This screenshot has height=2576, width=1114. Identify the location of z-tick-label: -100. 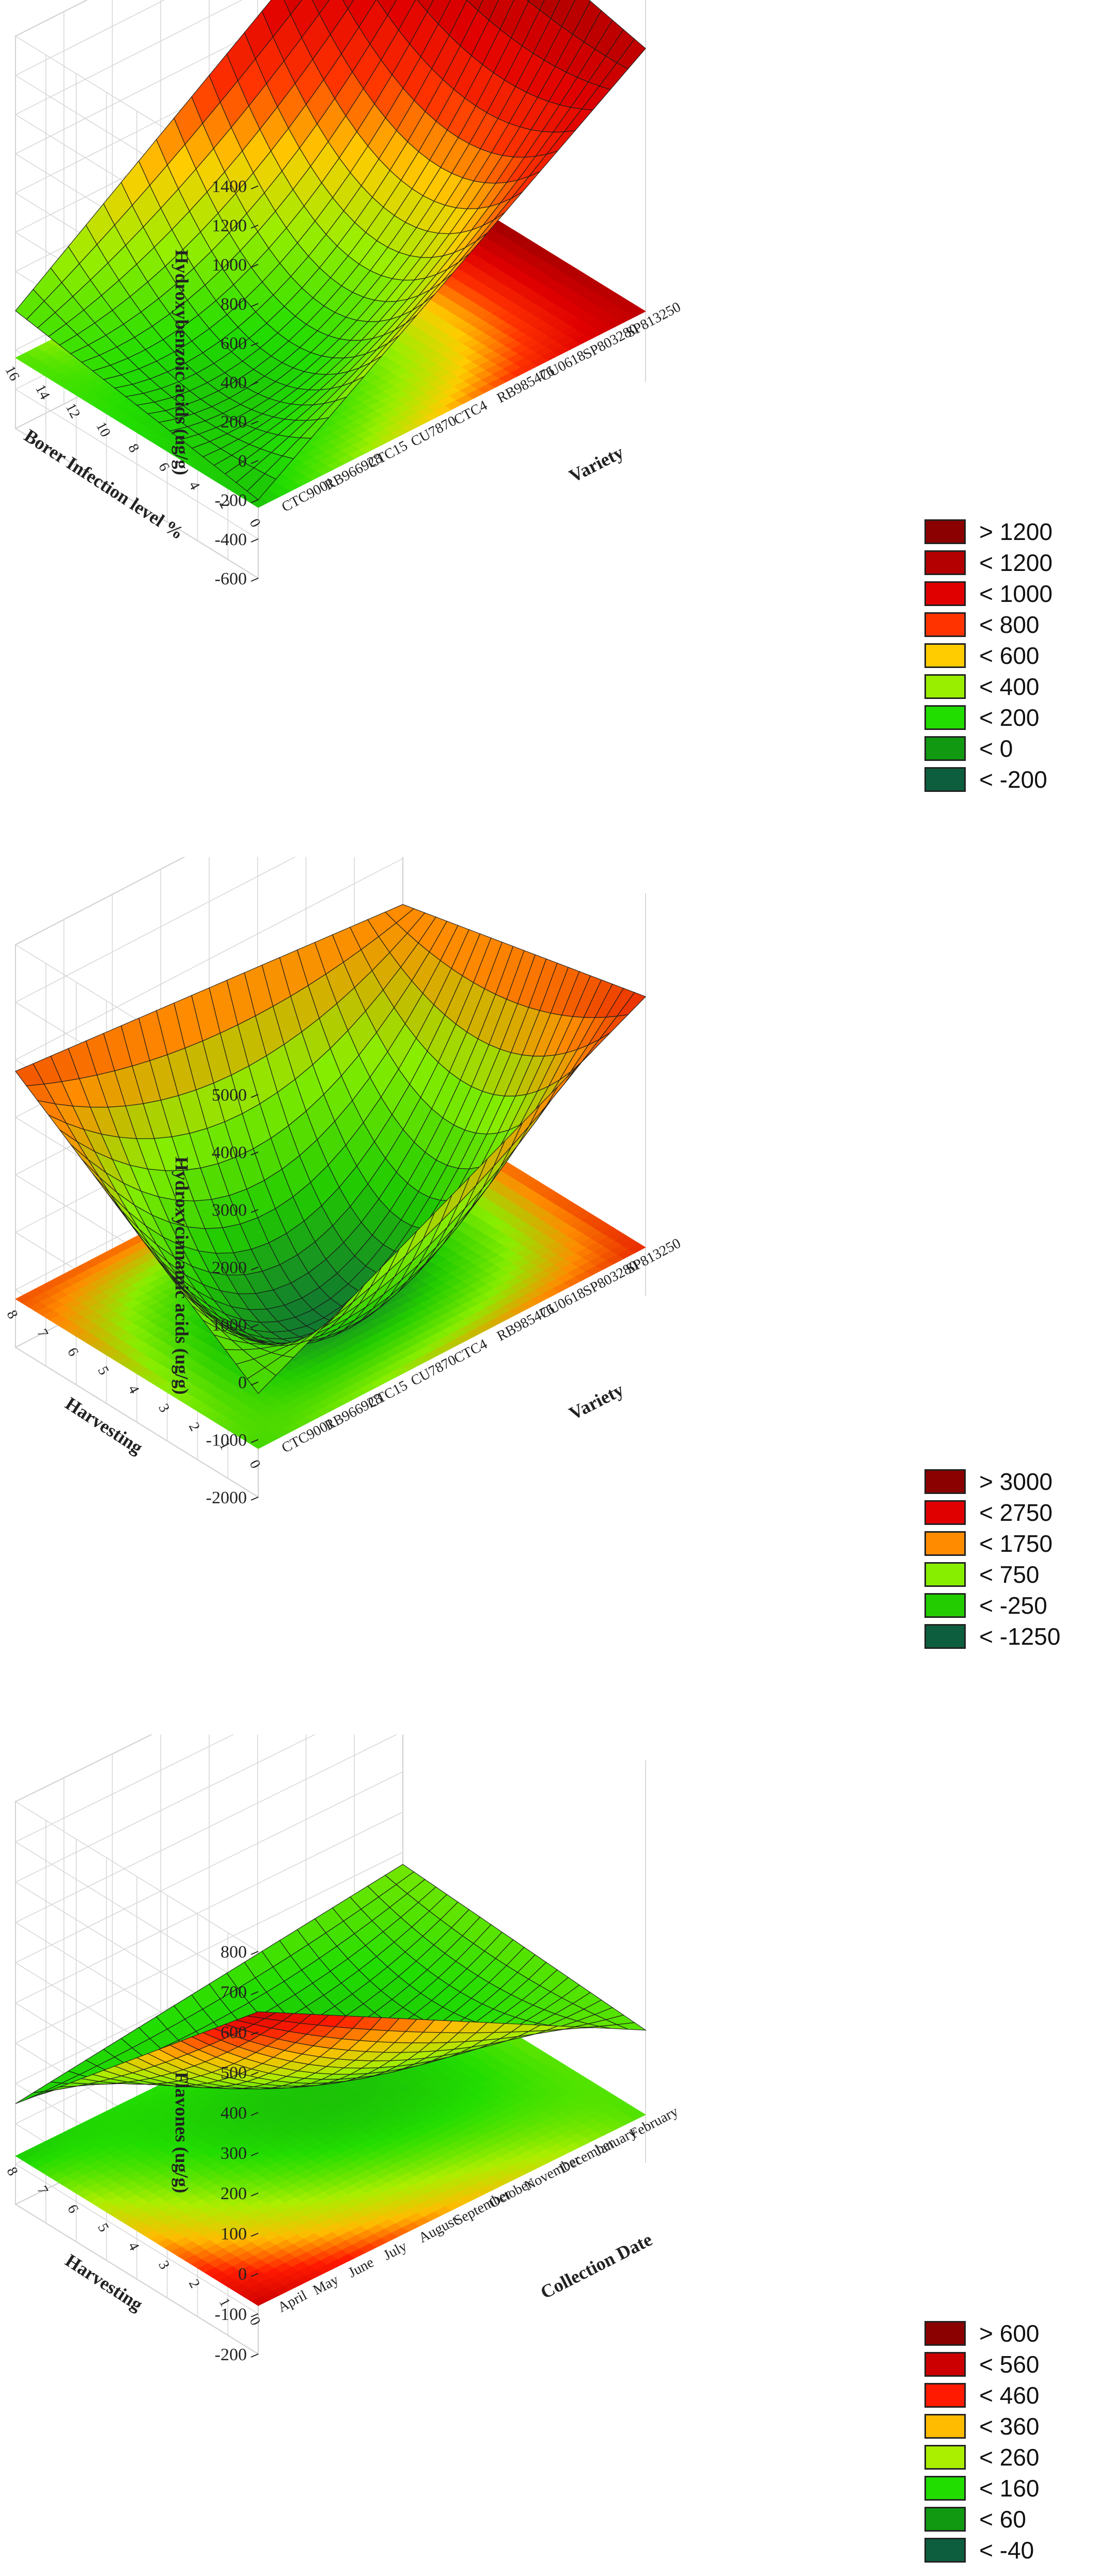
(231, 2314).